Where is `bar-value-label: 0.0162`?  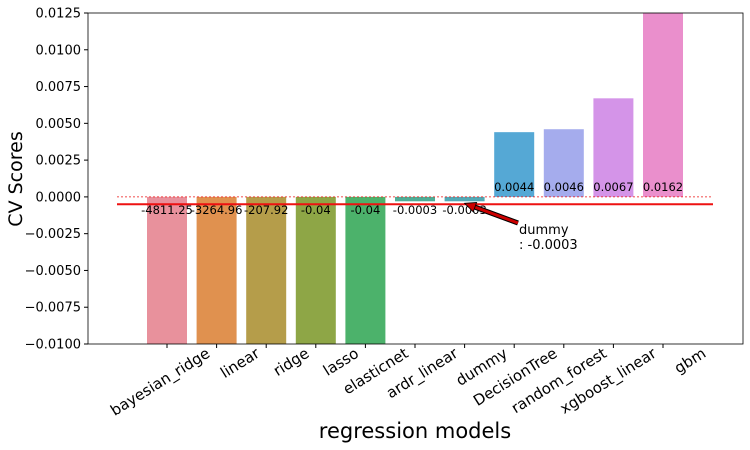 bar-value-label: 0.0162 is located at coordinates (663, 187).